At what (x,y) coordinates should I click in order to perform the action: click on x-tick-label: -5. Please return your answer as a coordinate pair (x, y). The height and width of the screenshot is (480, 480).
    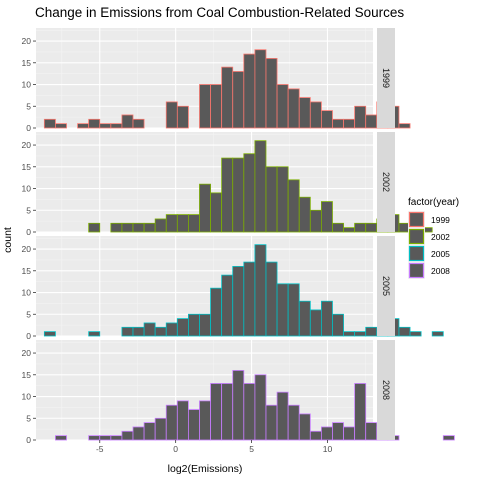
    Looking at the image, I should click on (100, 449).